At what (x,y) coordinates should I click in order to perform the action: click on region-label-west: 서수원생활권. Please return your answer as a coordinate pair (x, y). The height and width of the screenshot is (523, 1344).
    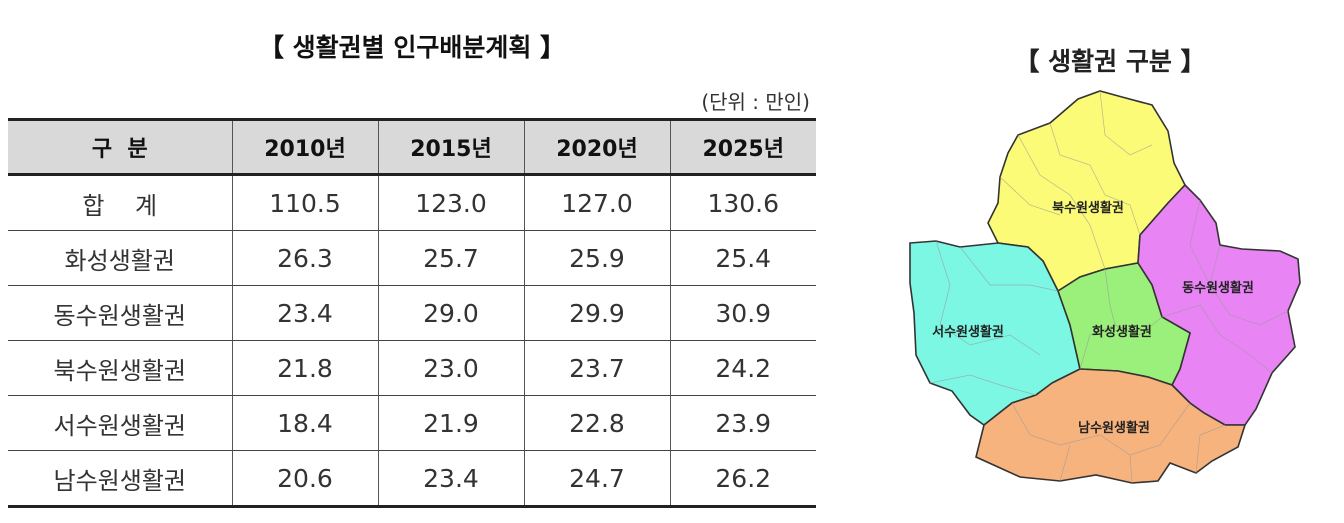
    Looking at the image, I should click on (968, 332).